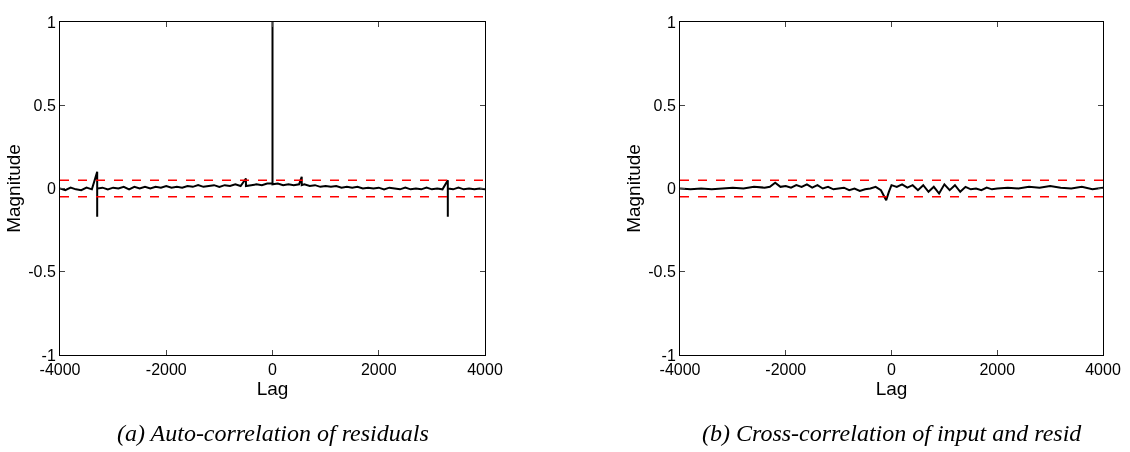 This screenshot has height=452, width=1130. Describe the element at coordinates (273, 433) in the screenshot. I see `text: (a) Auto-correlation of residuals` at that location.